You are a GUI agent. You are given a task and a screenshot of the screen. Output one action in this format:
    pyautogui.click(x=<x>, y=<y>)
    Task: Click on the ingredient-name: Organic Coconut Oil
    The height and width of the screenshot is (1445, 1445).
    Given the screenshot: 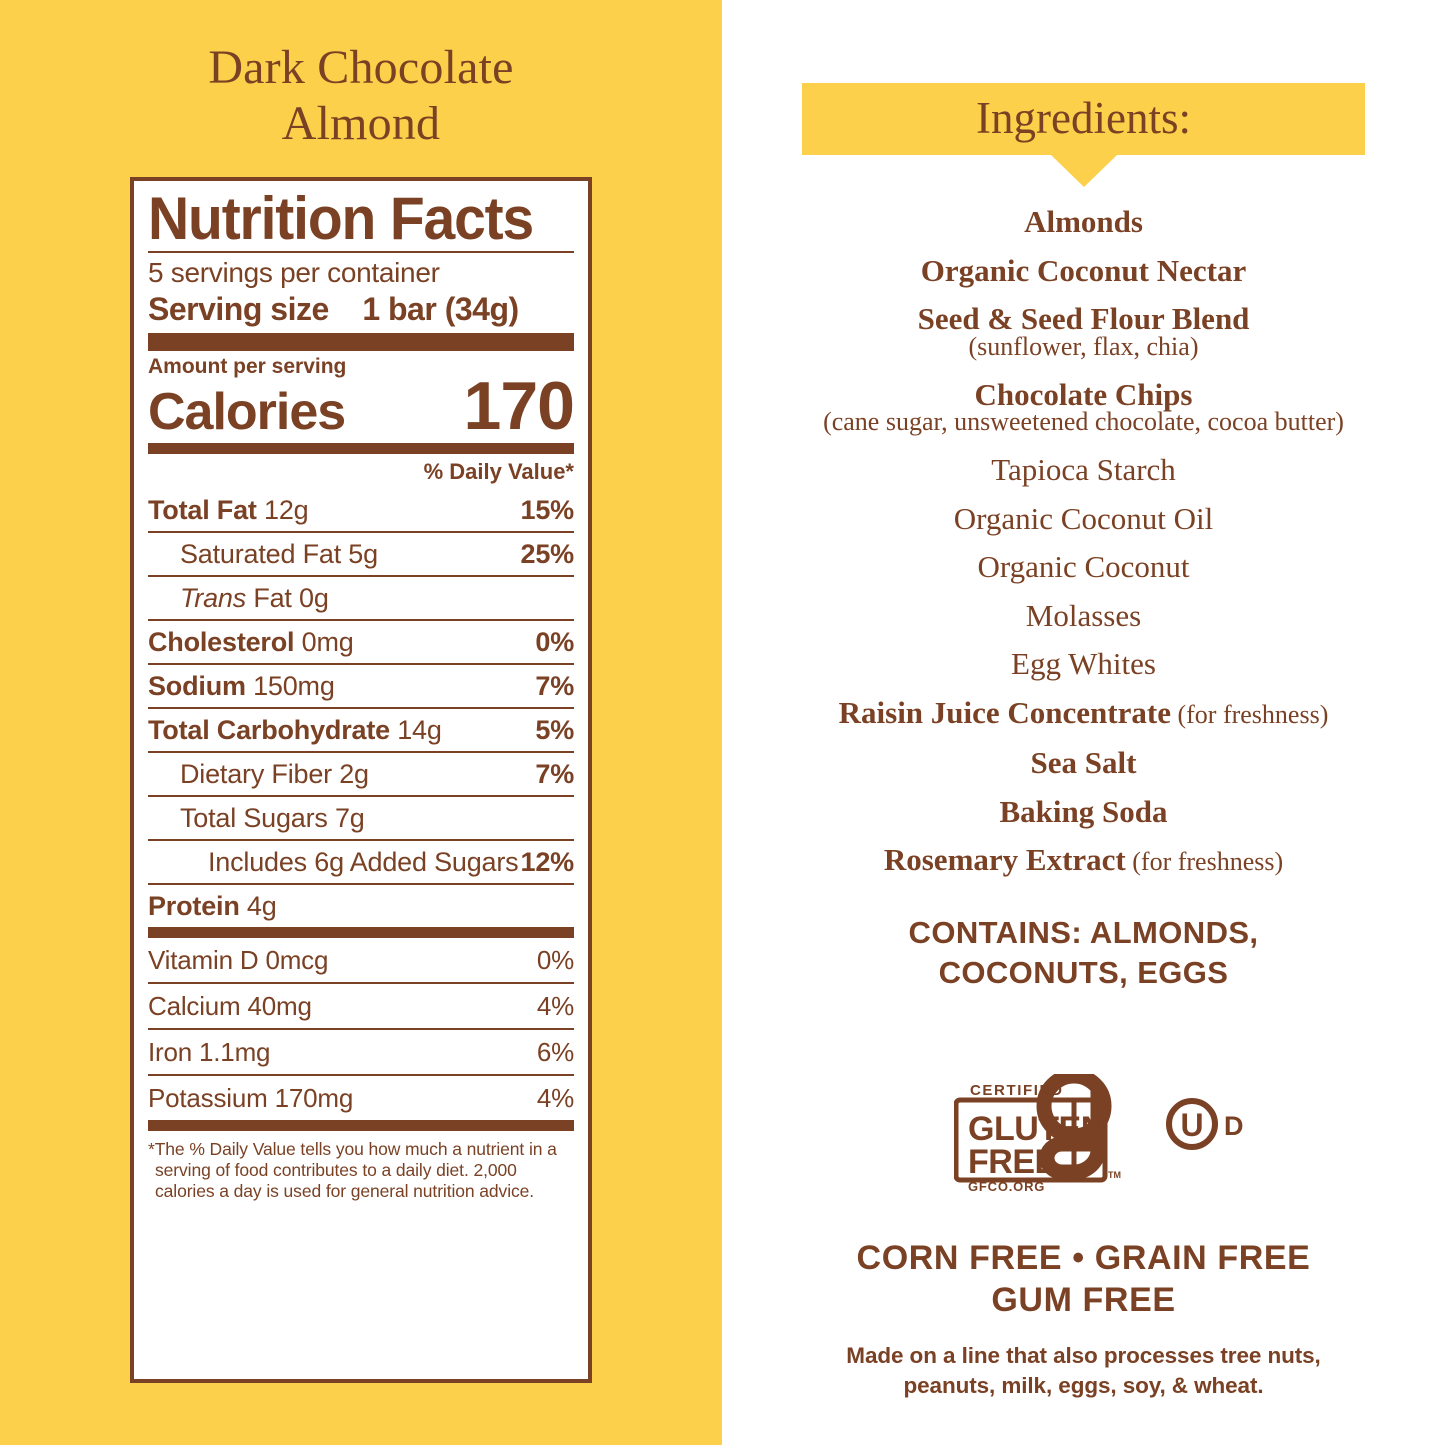 What is the action you would take?
    pyautogui.click(x=1083, y=518)
    